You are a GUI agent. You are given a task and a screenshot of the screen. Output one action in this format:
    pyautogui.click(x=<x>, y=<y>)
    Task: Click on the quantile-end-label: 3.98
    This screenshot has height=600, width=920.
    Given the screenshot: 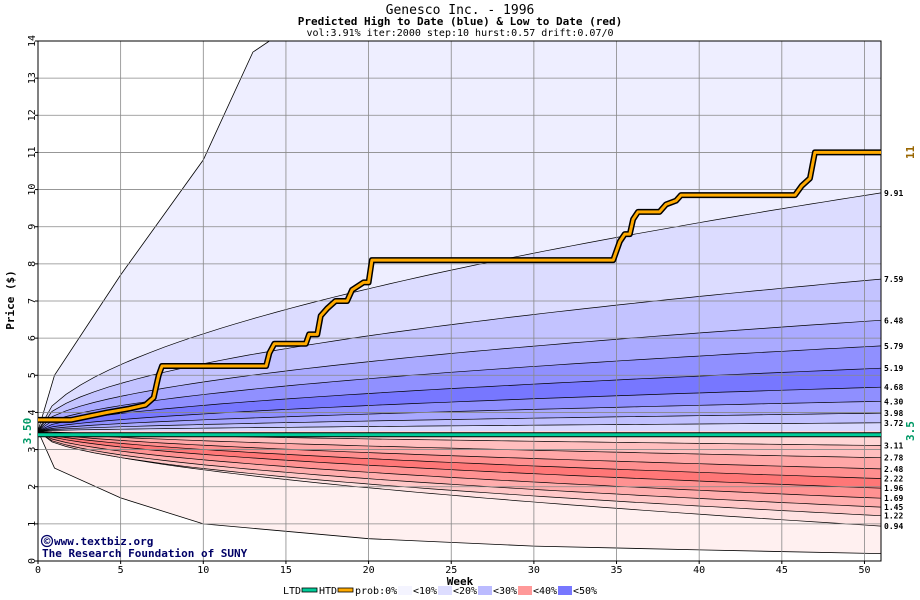 What is the action you would take?
    pyautogui.click(x=893, y=413)
    